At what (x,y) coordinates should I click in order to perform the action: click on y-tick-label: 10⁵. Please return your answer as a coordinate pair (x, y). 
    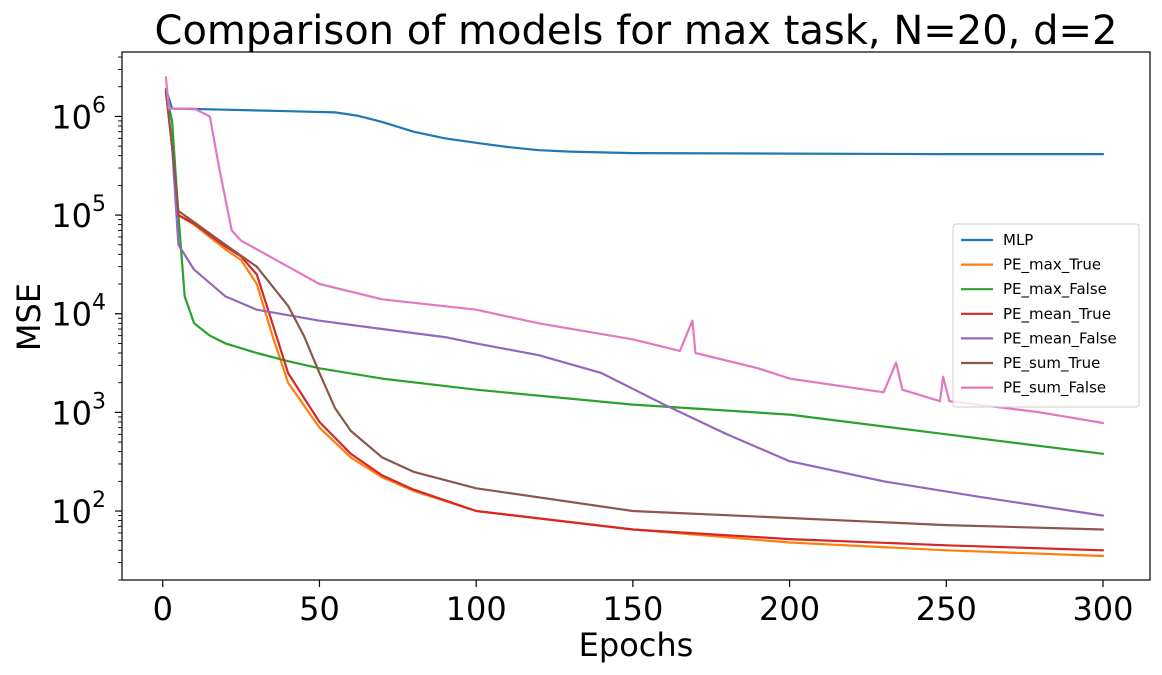
    Looking at the image, I should click on (78, 213).